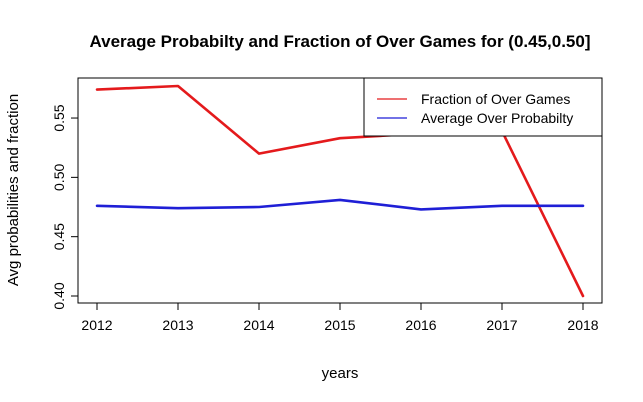  I want to click on x-tick-label-2018: 2018, so click(582, 325).